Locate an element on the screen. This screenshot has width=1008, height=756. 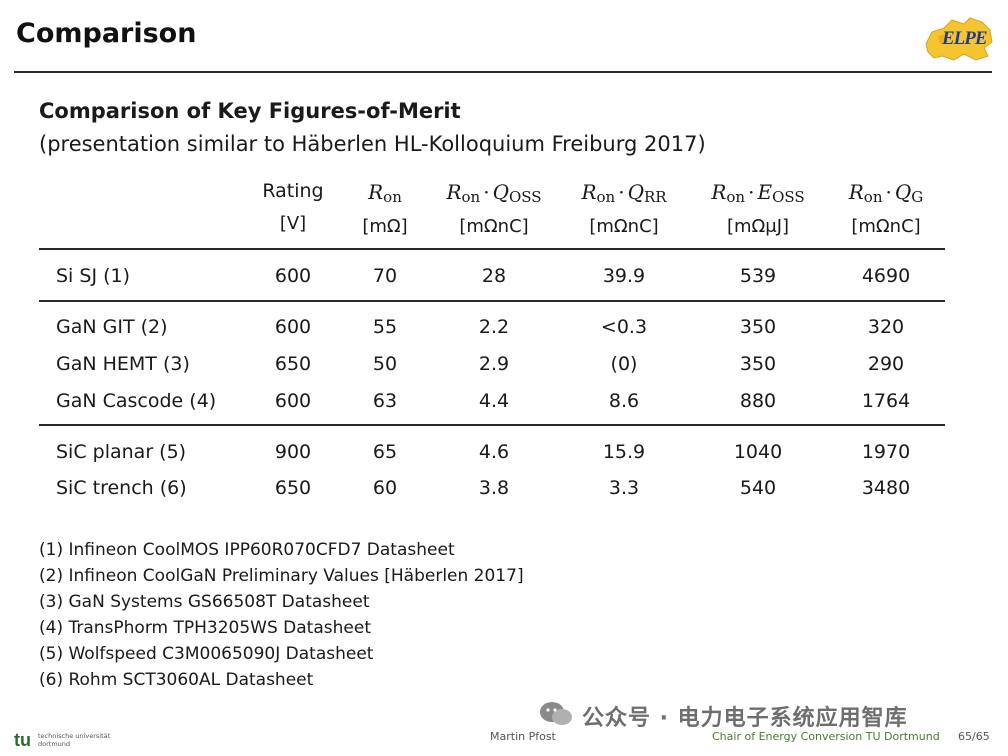
cell-ron: 55 is located at coordinates (385, 327).